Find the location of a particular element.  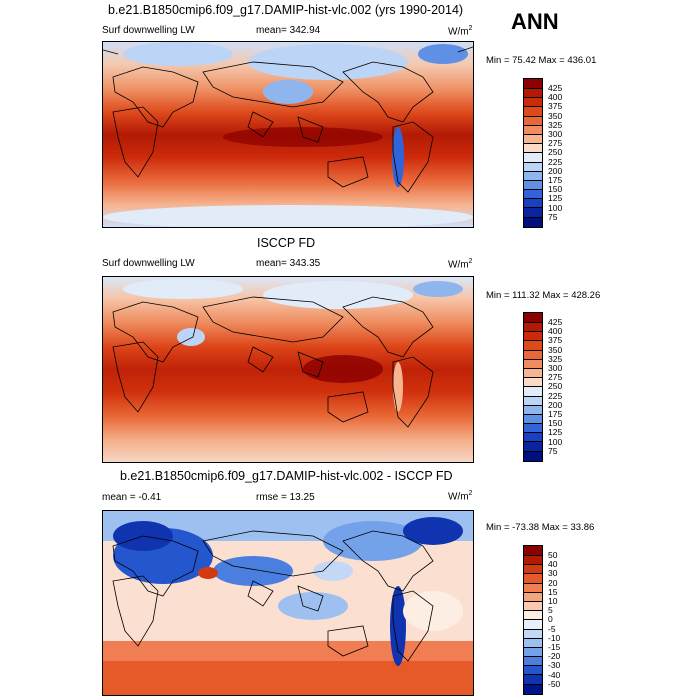

panel1-mean: mean= 342.94 is located at coordinates (288, 30).